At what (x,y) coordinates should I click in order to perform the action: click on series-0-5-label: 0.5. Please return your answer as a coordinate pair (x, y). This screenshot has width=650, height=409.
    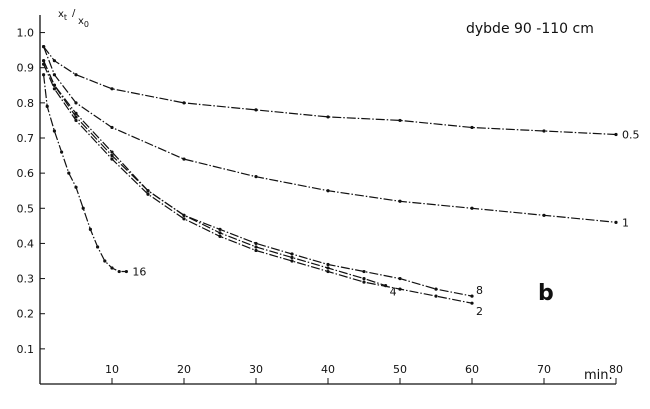
    Looking at the image, I should click on (631, 134).